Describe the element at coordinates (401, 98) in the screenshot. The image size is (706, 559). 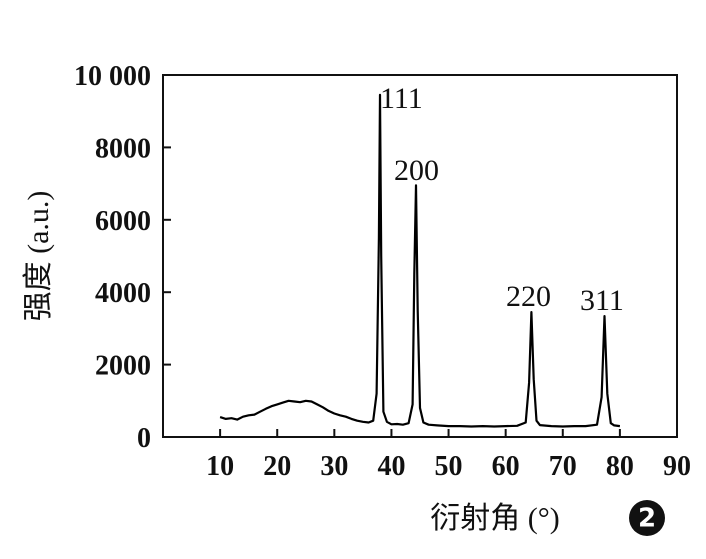
I see `peak-label: 111` at that location.